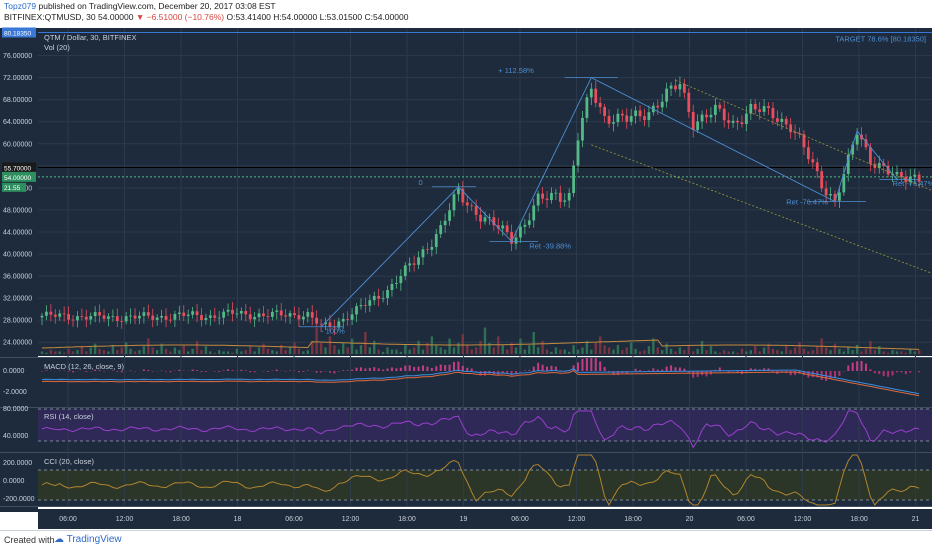 This screenshot has width=932, height=551. What do you see at coordinates (17, 463) in the screenshot?
I see `indicator-tick-label: 200.0000` at bounding box center [17, 463].